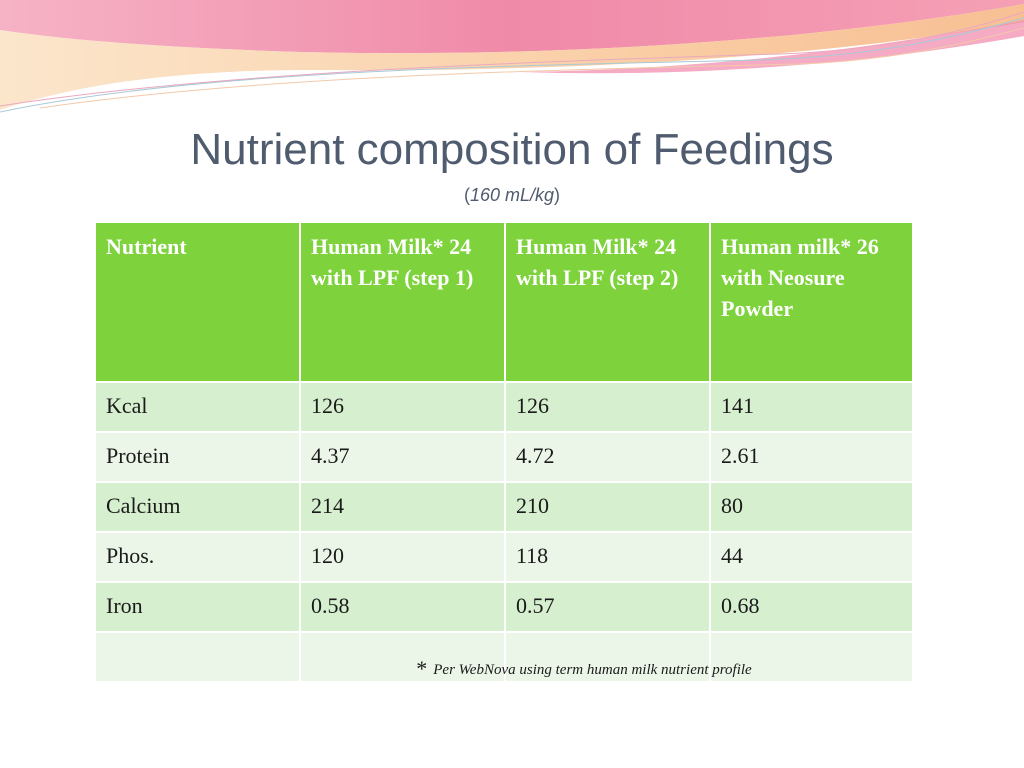 The image size is (1024, 768). Describe the element at coordinates (197, 302) in the screenshot. I see `header-nutrient: Nutrient` at that location.